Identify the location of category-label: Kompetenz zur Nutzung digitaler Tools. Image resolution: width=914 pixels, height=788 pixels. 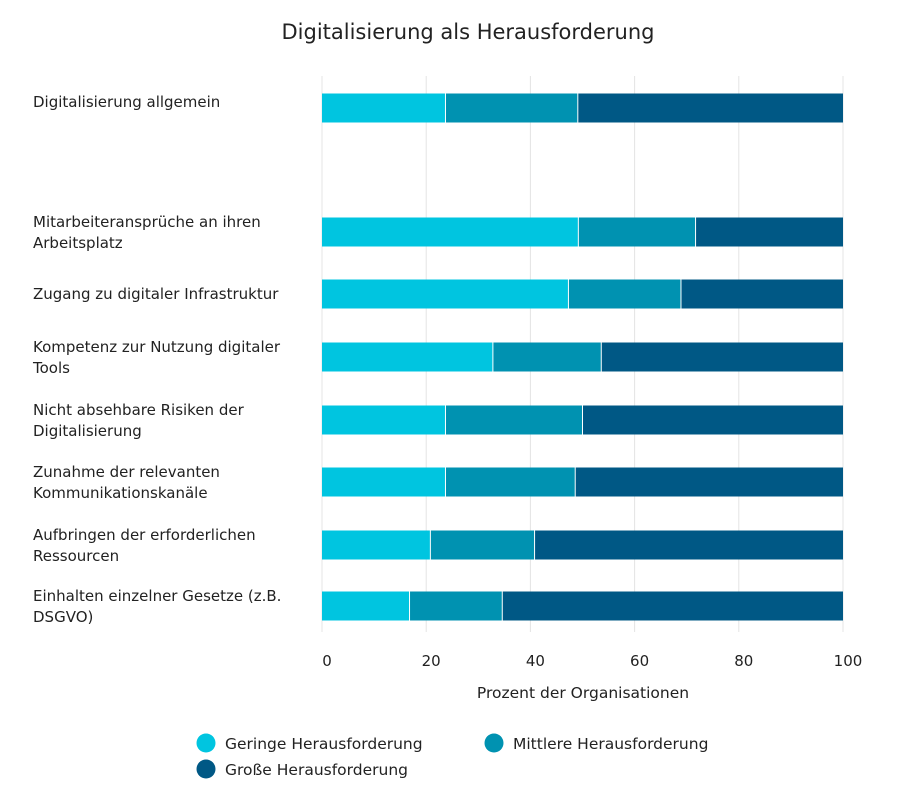
(156, 357).